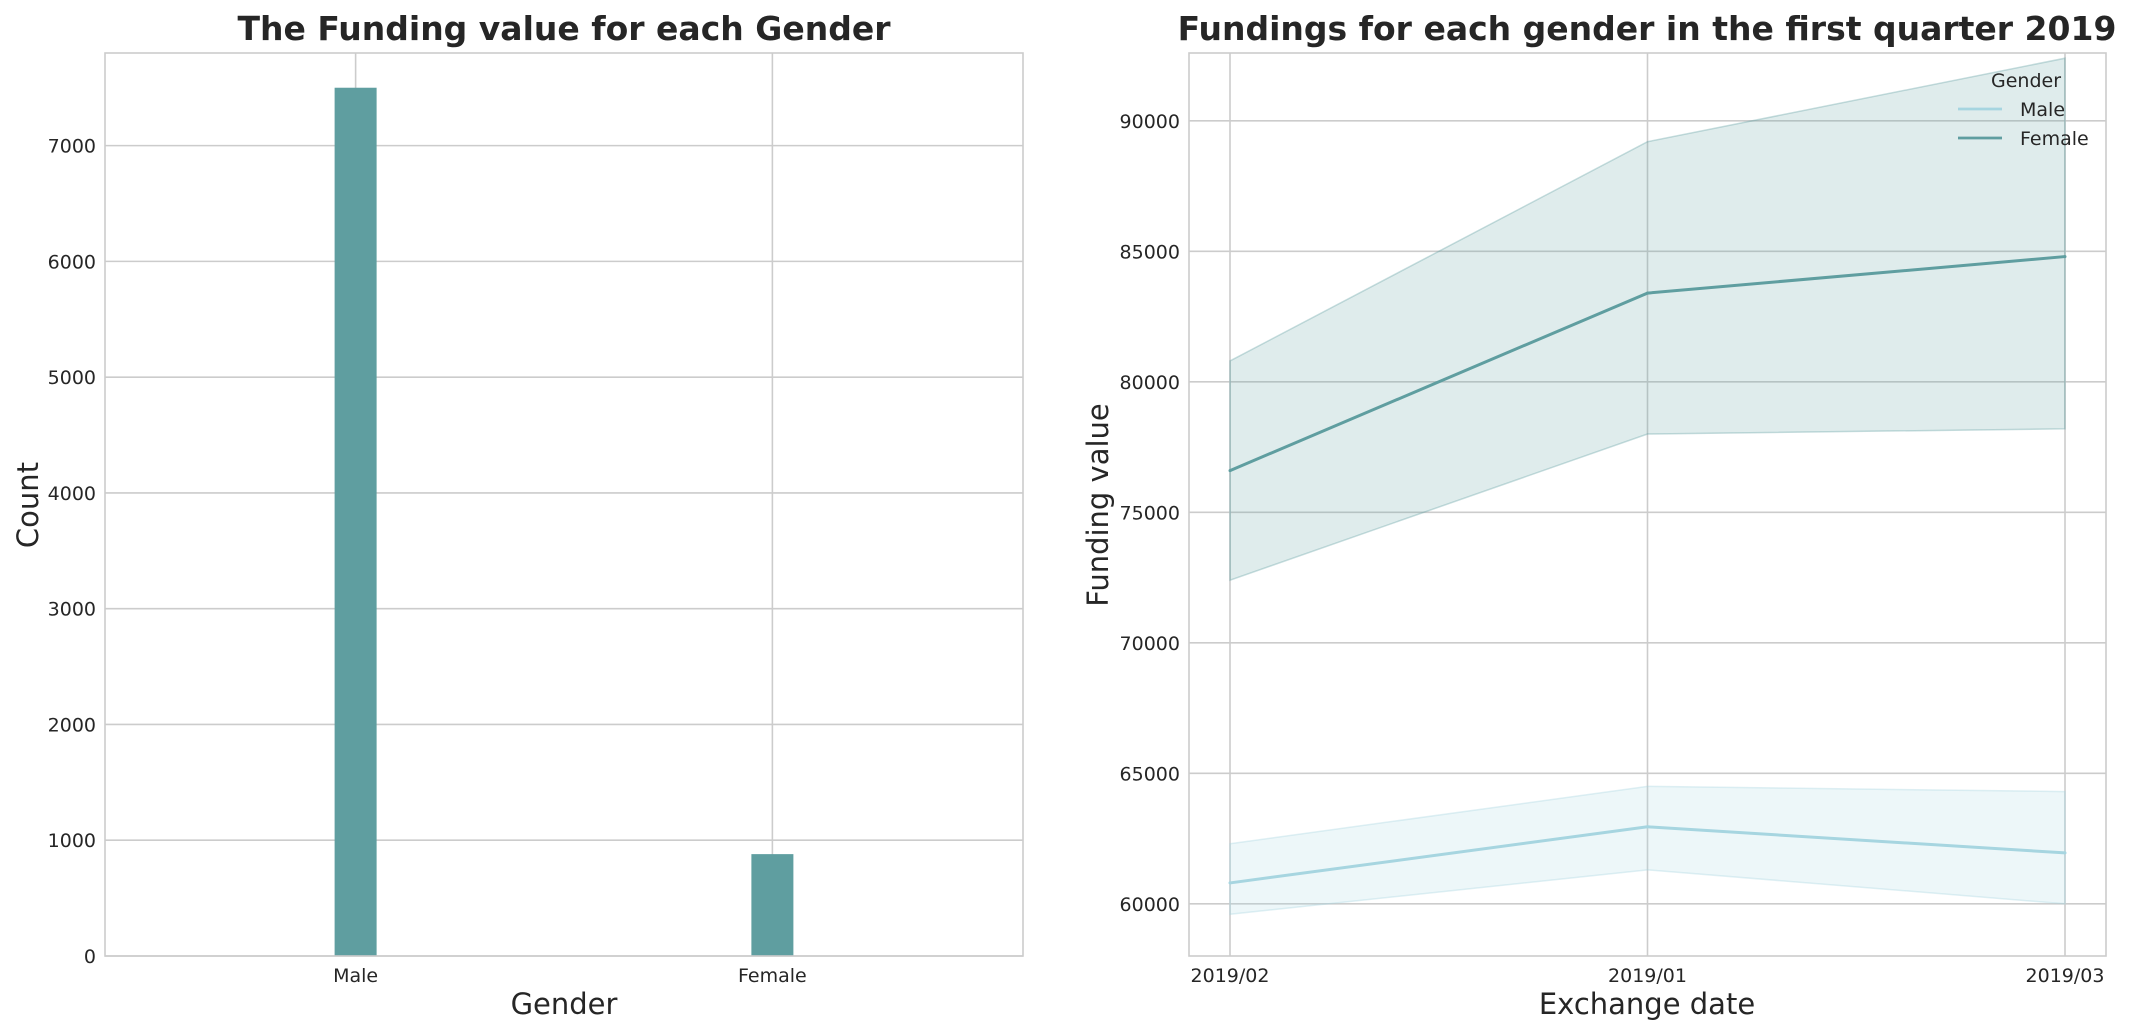 This screenshot has height=1035, width=2137. Describe the element at coordinates (1150, 905) in the screenshot. I see `line-chart-y-tick-label: 60000` at that location.